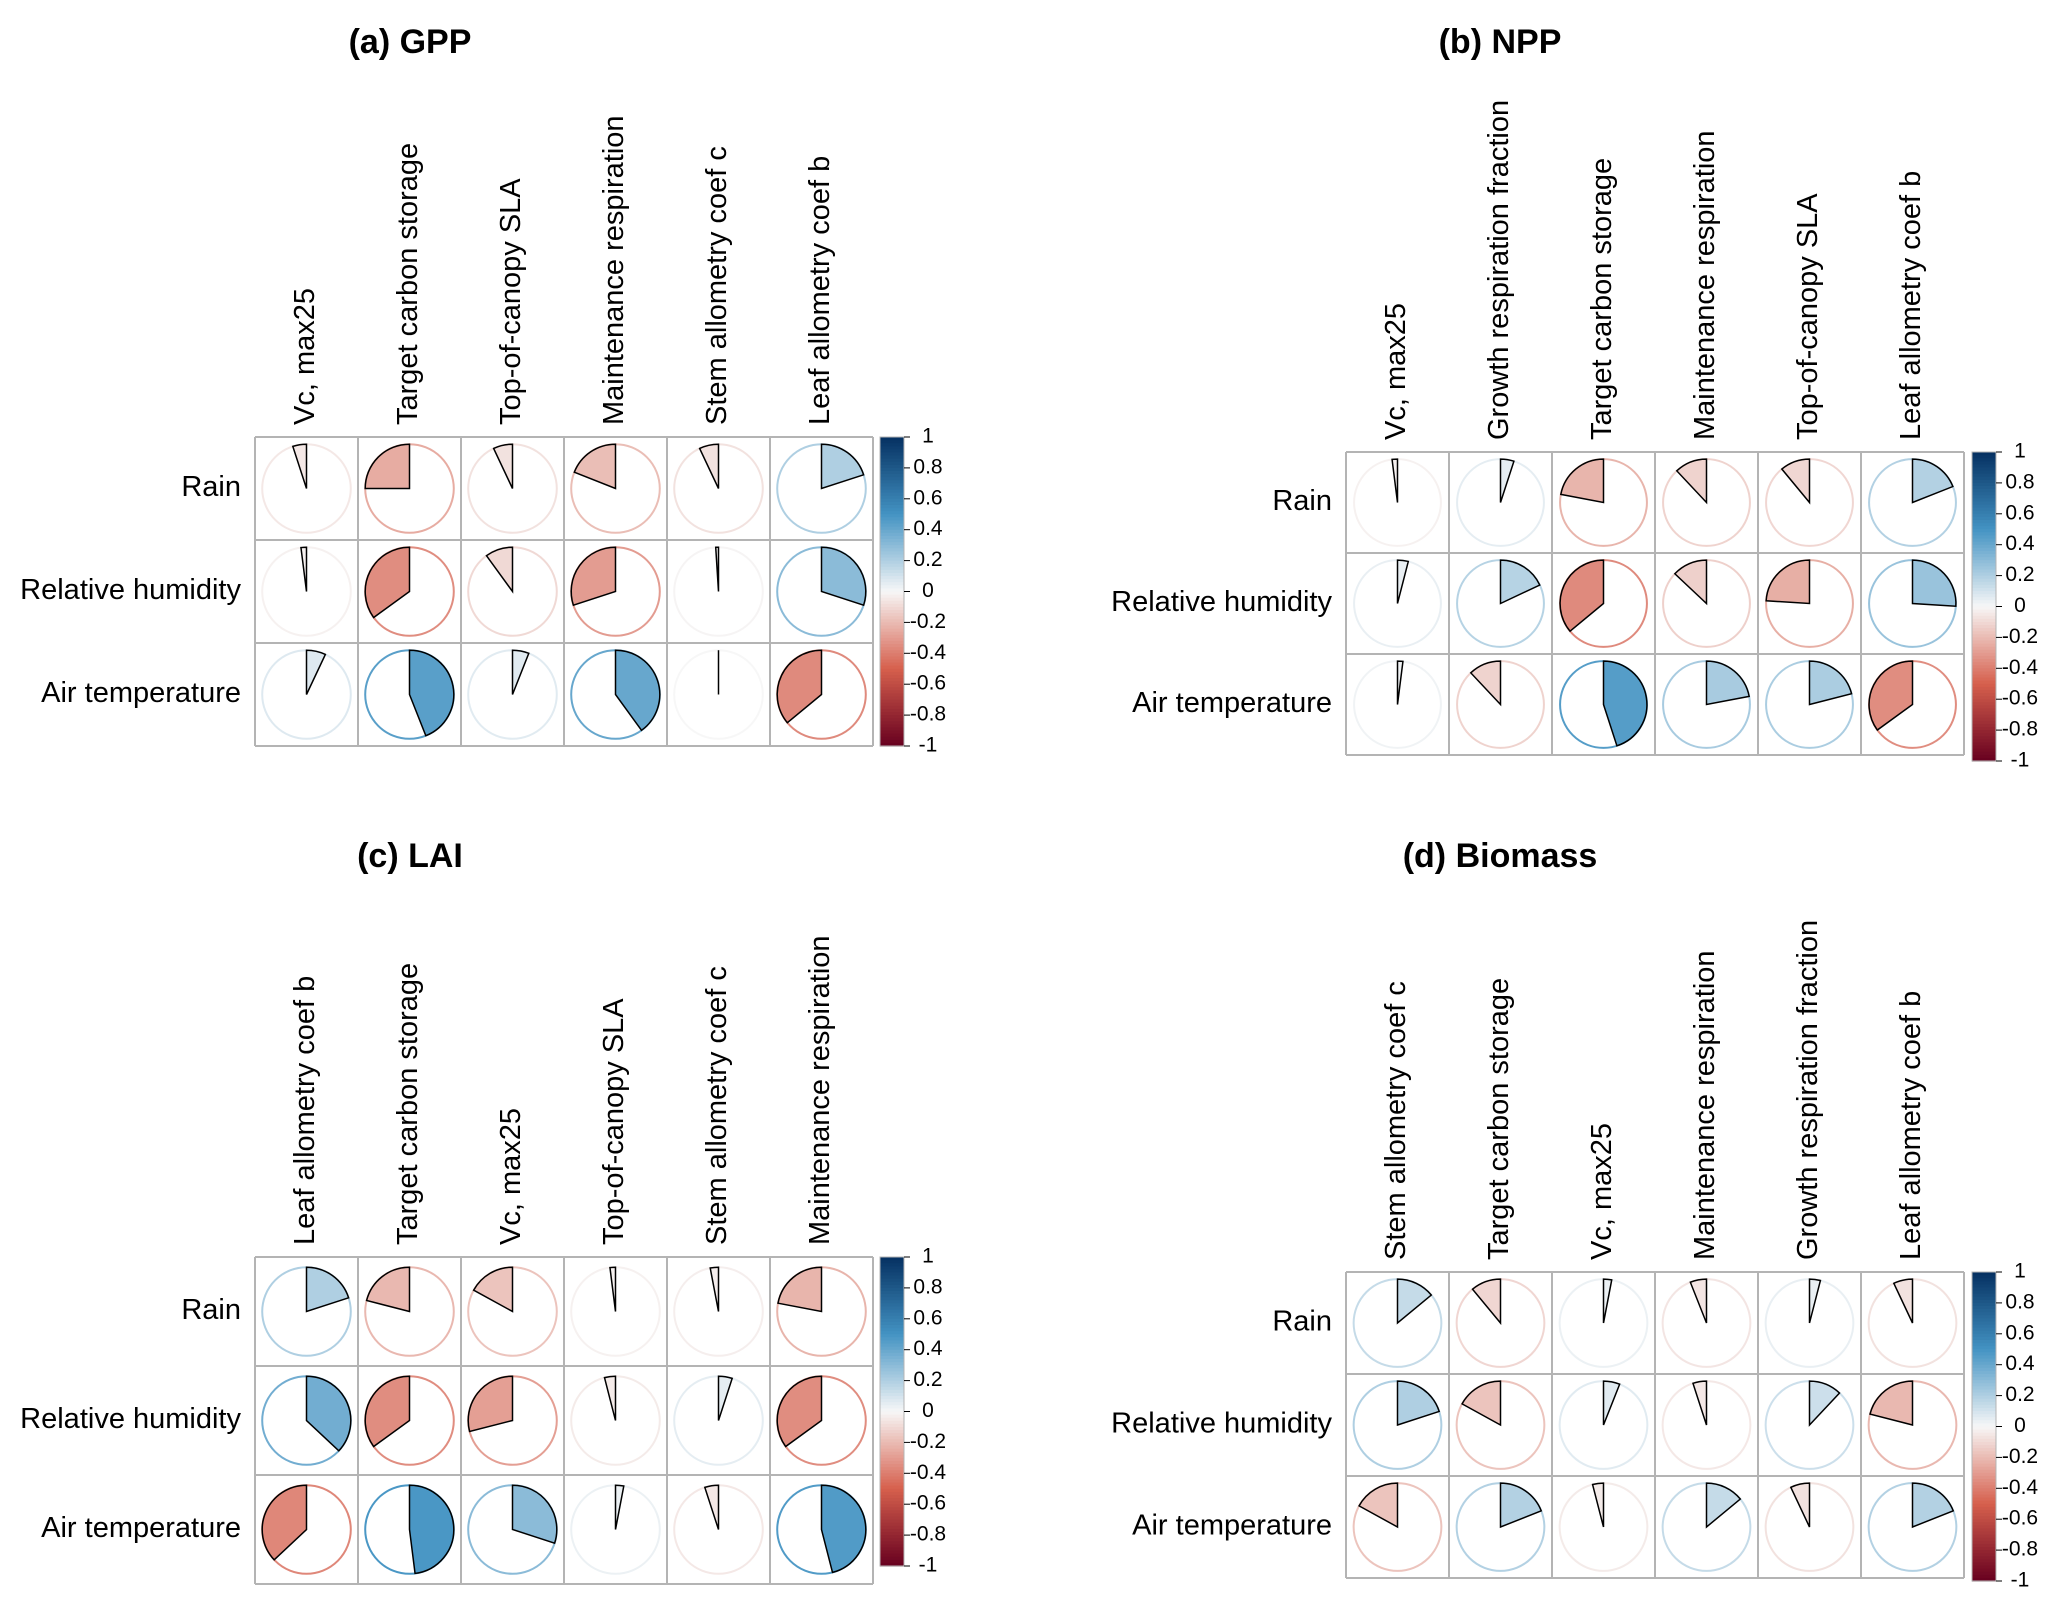  What do you see at coordinates (2020, 543) in the screenshot?
I see `colorbar-tick-label: 0.4` at bounding box center [2020, 543].